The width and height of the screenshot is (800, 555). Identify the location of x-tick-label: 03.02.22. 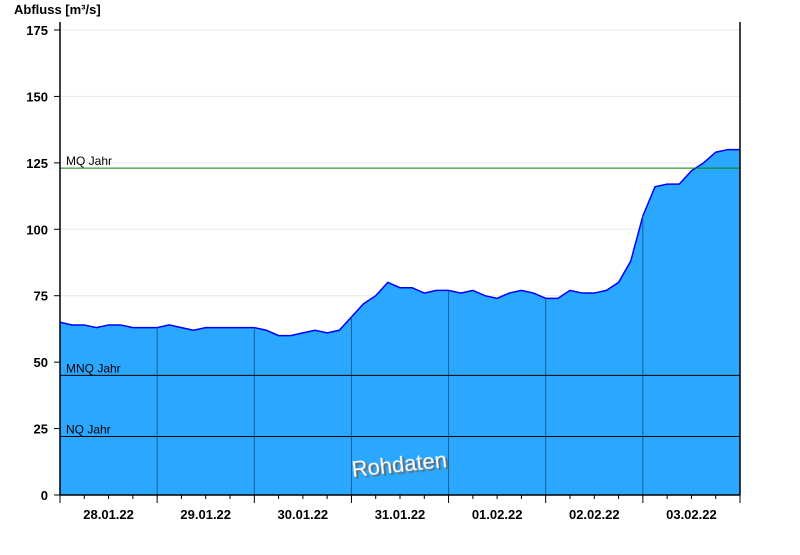
(691, 514).